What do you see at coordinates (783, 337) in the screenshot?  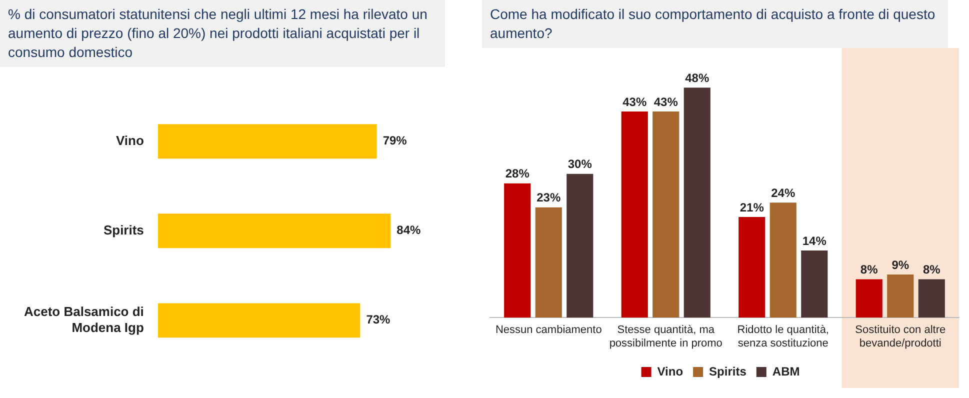 I see `x-tick-label: Ridotto le quantità, senza sostituzione` at bounding box center [783, 337].